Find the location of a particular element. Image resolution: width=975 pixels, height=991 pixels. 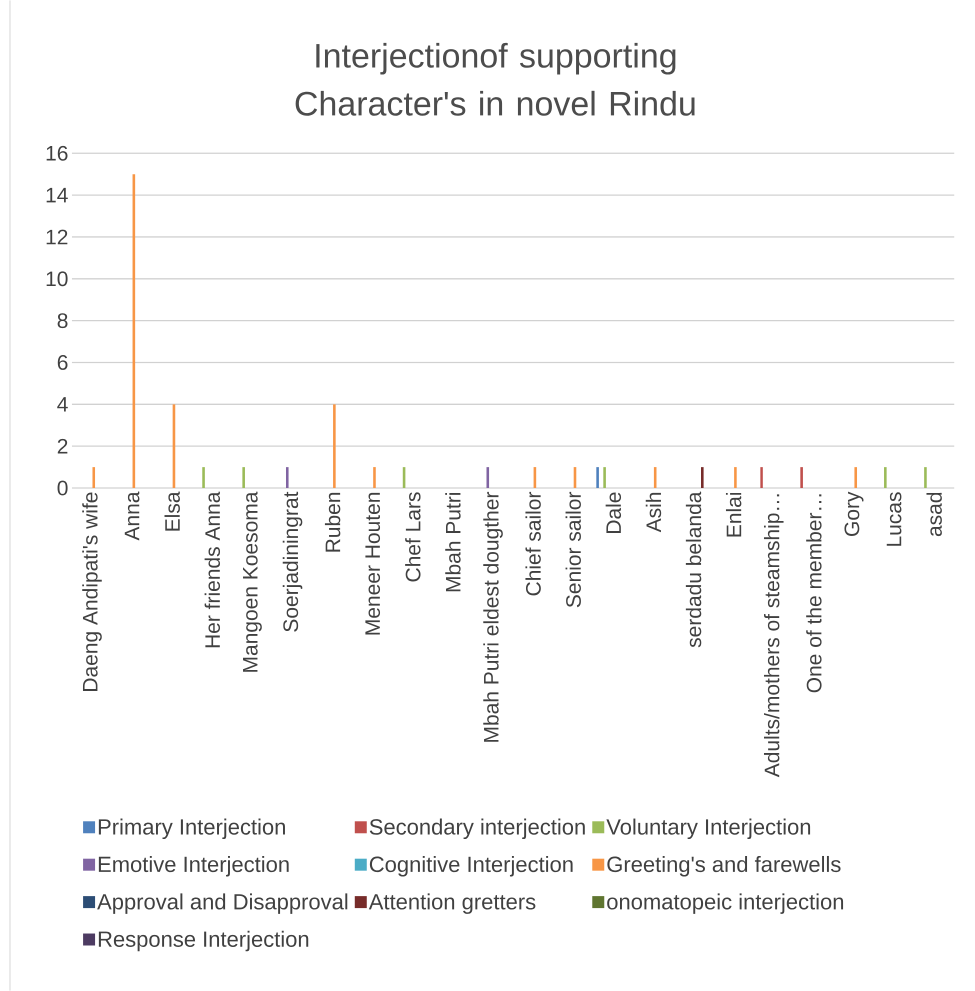

x-tick-label: Mbah Putri eldest dougther is located at coordinates (493, 617).